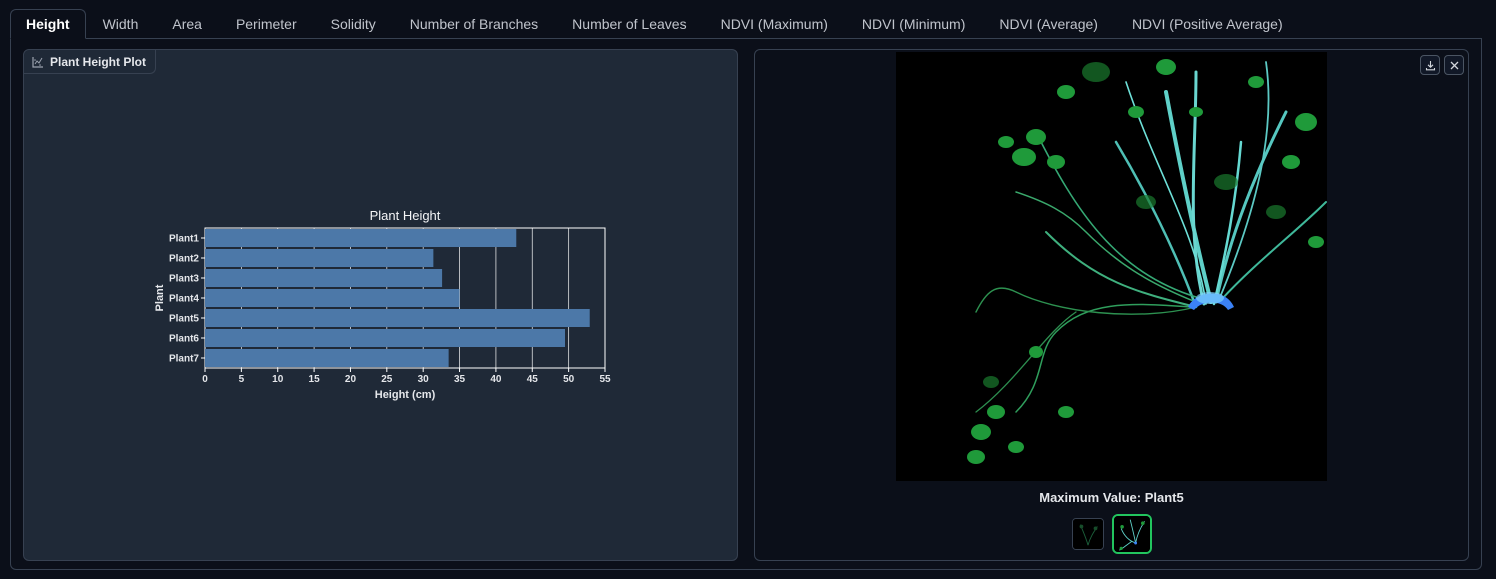 This screenshot has height=579, width=1496. What do you see at coordinates (184, 279) in the screenshot?
I see `y-tick-label-2: Plant3` at bounding box center [184, 279].